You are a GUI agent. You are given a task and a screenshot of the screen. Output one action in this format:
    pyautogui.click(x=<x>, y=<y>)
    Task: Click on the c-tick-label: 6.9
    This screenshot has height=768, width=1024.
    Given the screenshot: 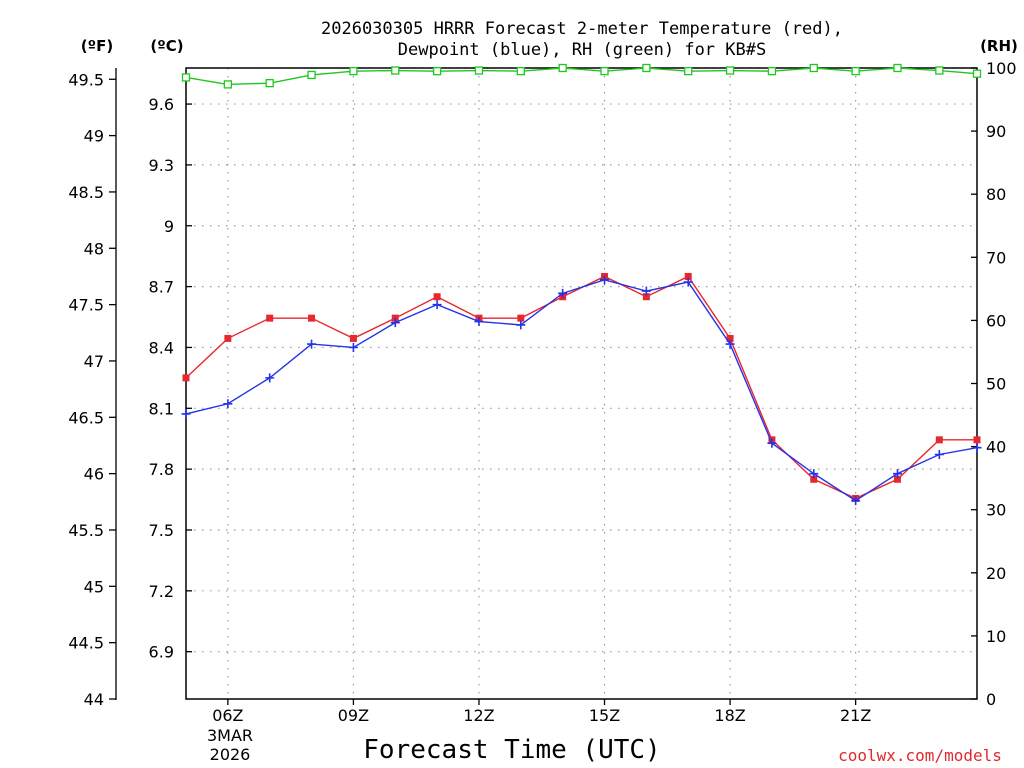 What is the action you would take?
    pyautogui.click(x=161, y=652)
    